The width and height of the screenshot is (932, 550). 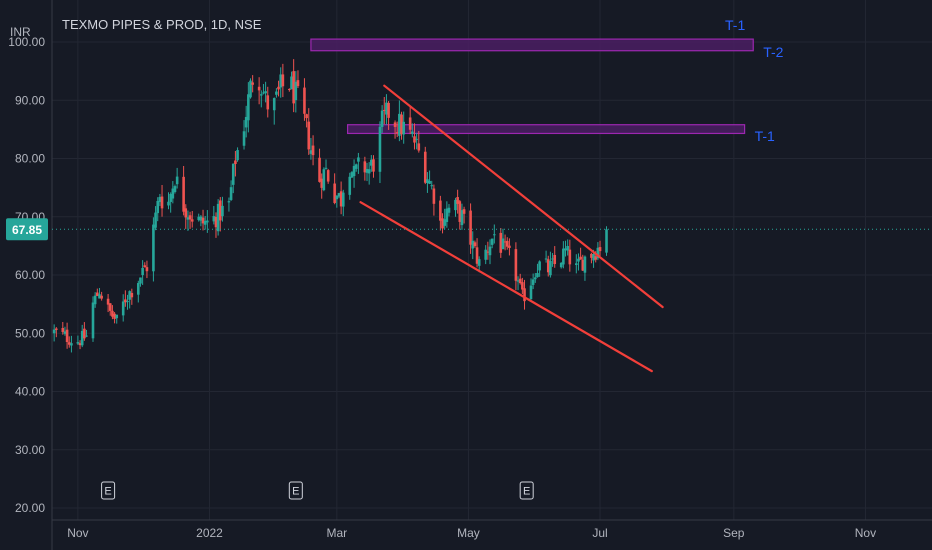 I want to click on x-tick-label: Mar, so click(x=336, y=533).